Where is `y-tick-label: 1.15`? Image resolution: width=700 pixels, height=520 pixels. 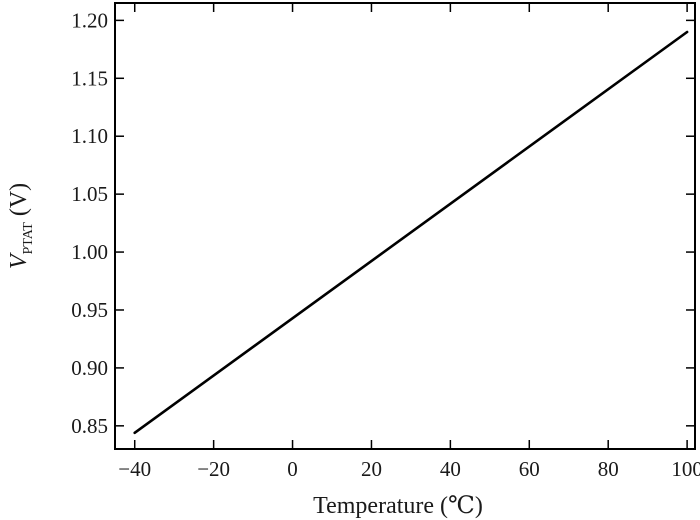
y-tick-label: 1.15 is located at coordinates (89, 78).